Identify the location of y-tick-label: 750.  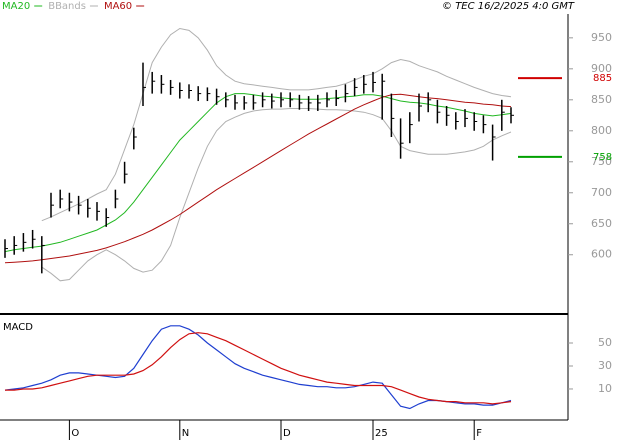
(601, 161).